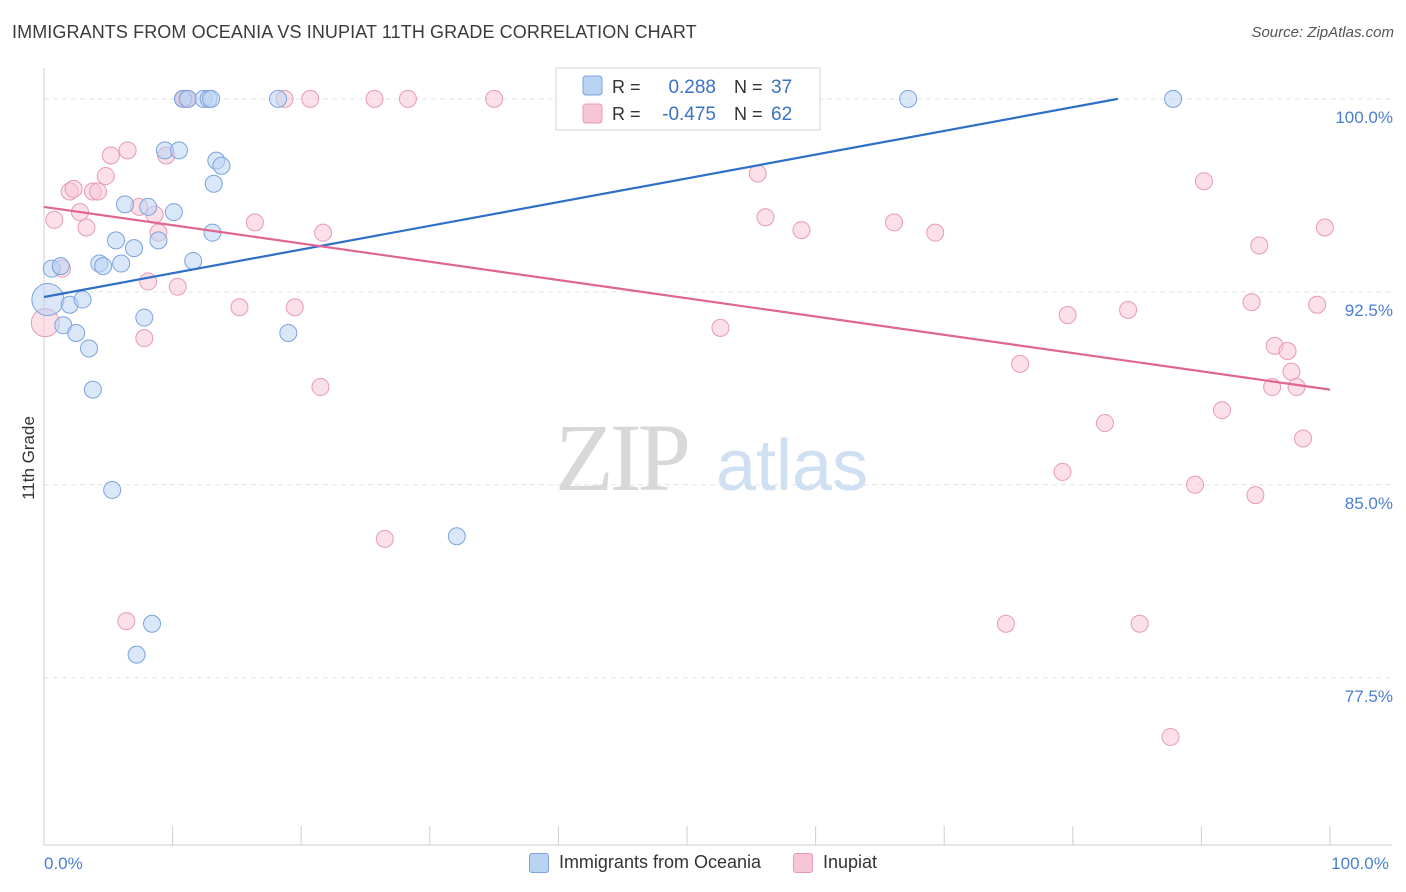 The width and height of the screenshot is (1406, 892). Describe the element at coordinates (711, 457) in the screenshot. I see `watermark: ZIP atlas` at that location.